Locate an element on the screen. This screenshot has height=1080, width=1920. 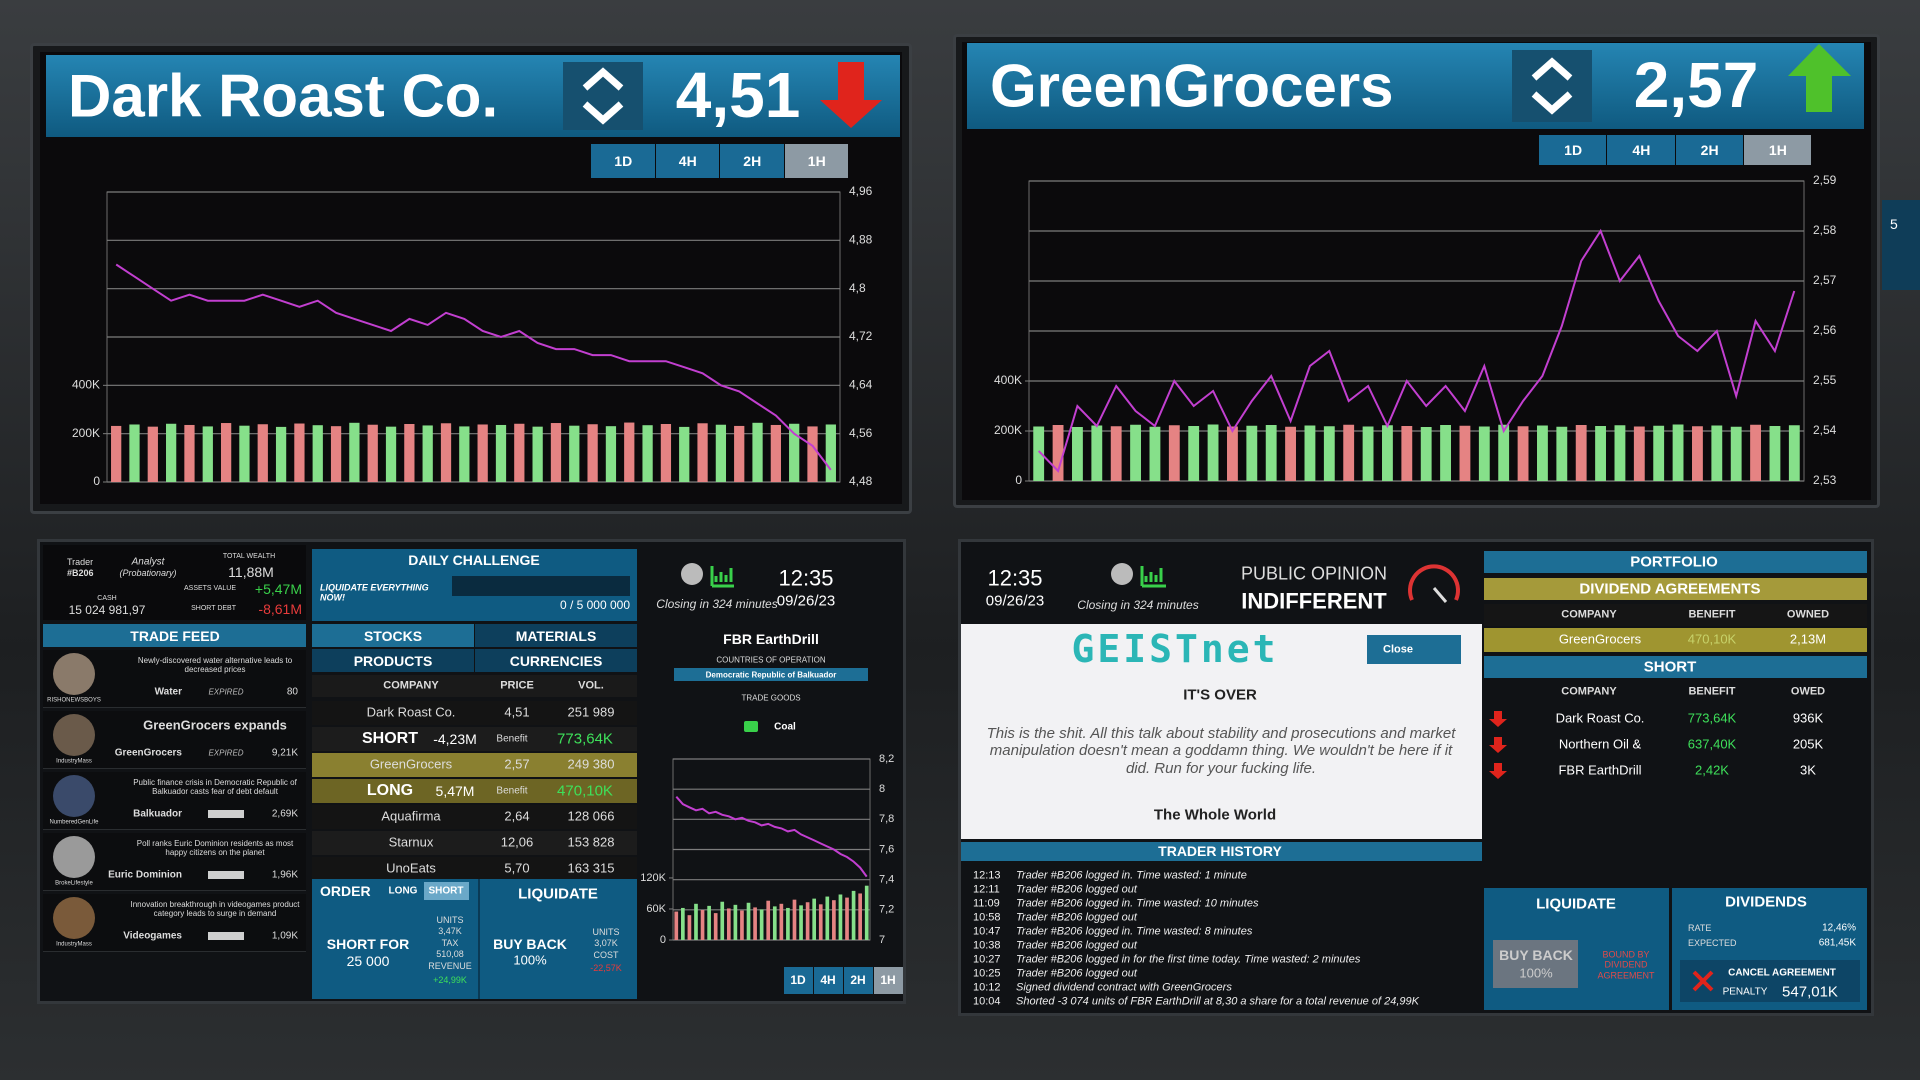
time: 10:04 is located at coordinates (987, 1001).